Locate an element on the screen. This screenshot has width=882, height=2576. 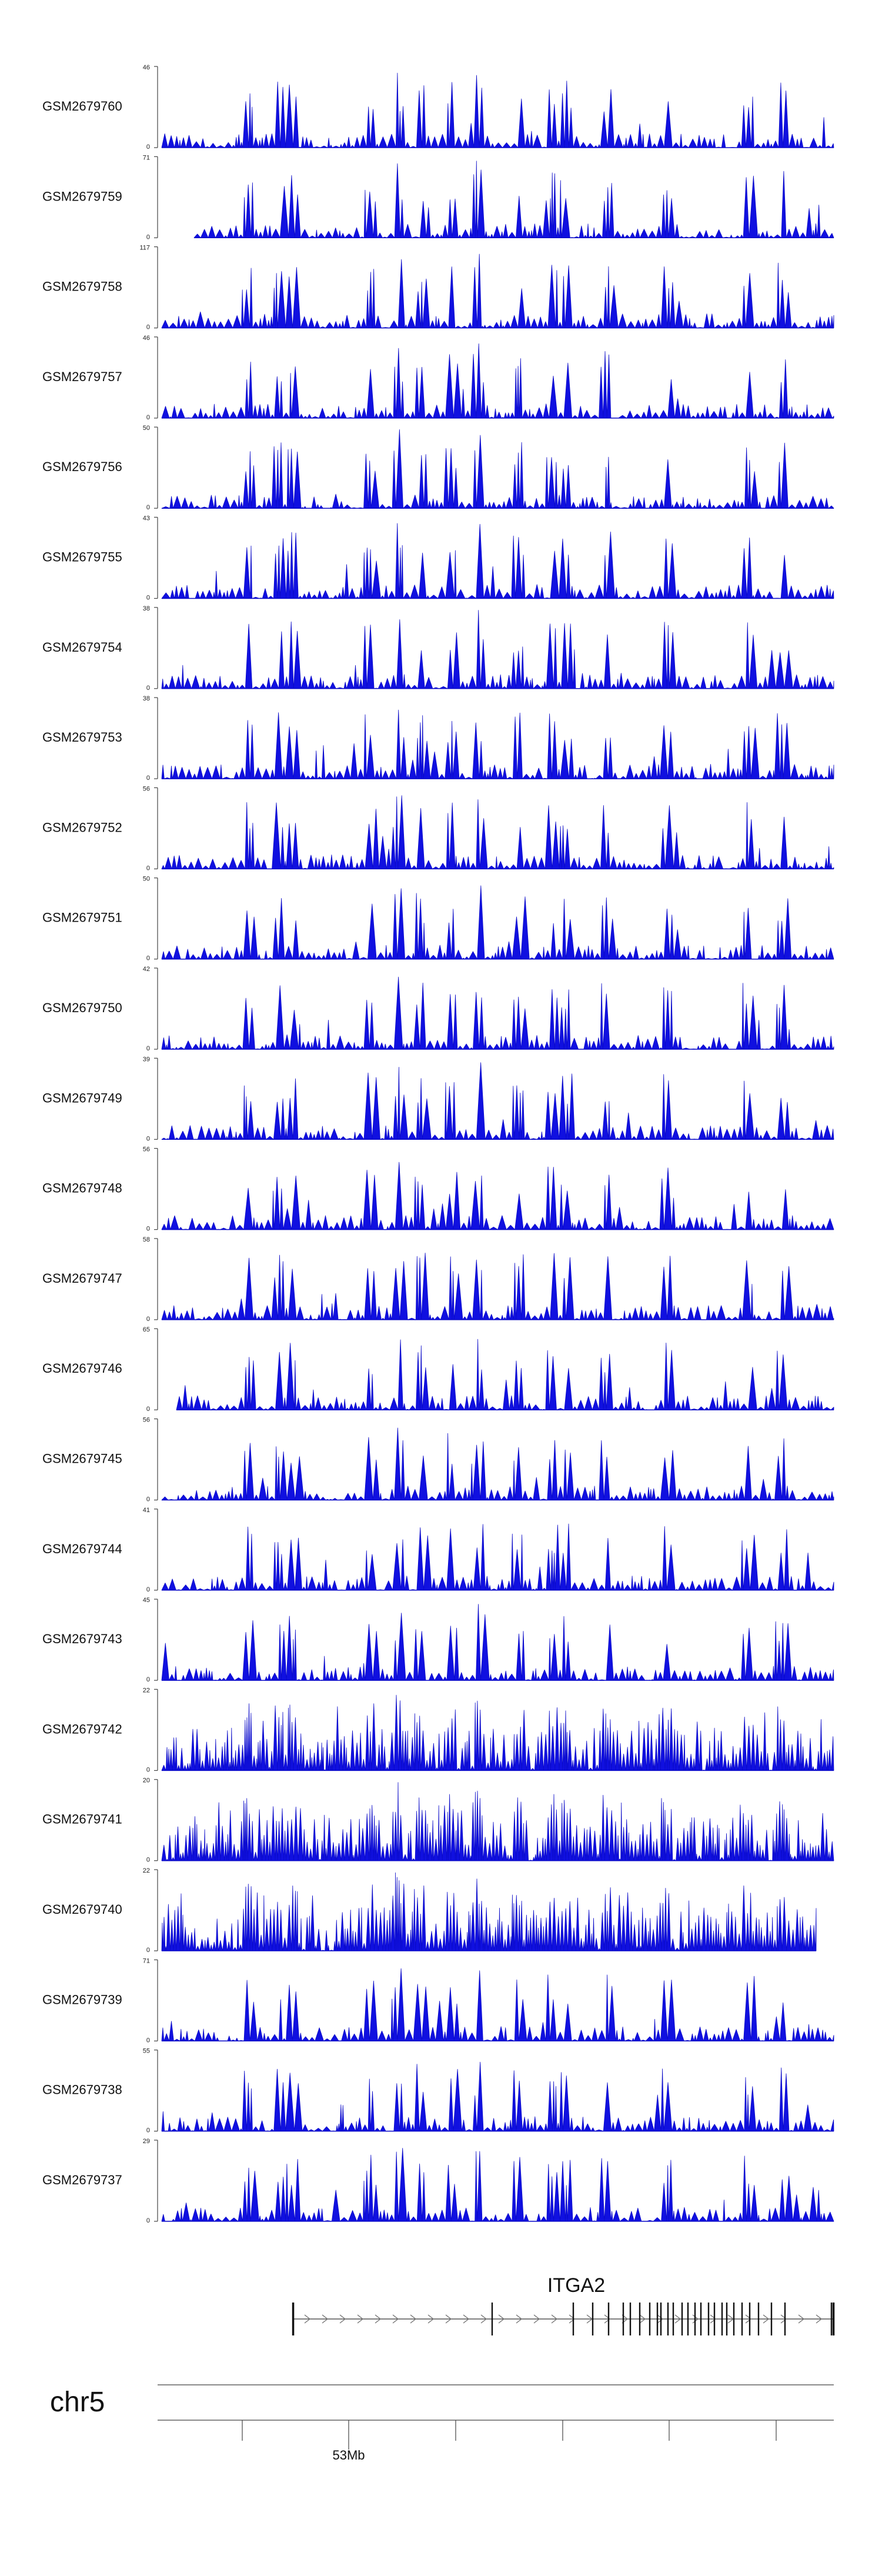
chromosome-label: chr5 is located at coordinates (77, 2402).